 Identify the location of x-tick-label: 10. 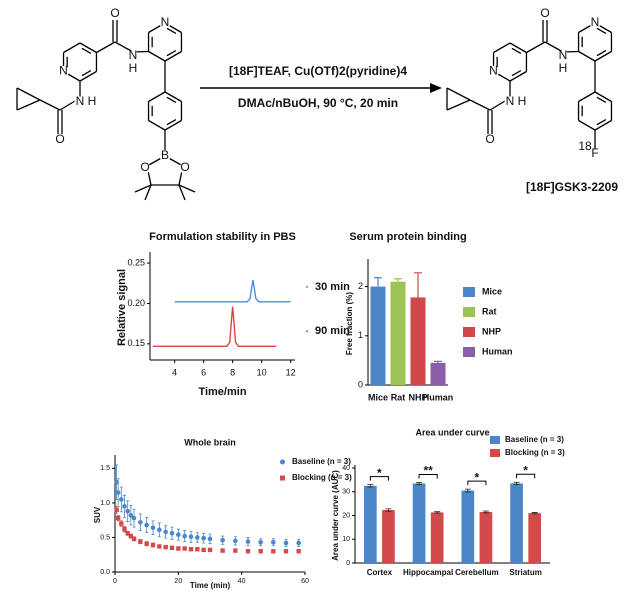
(262, 372).